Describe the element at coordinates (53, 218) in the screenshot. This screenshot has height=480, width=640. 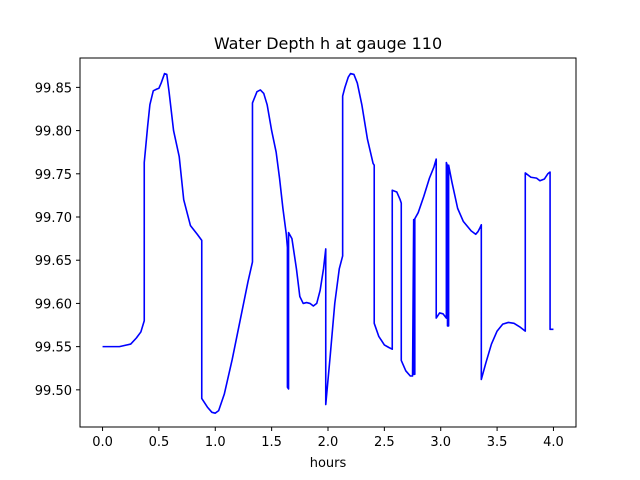
I see `y-tick-label: 99.70` at that location.